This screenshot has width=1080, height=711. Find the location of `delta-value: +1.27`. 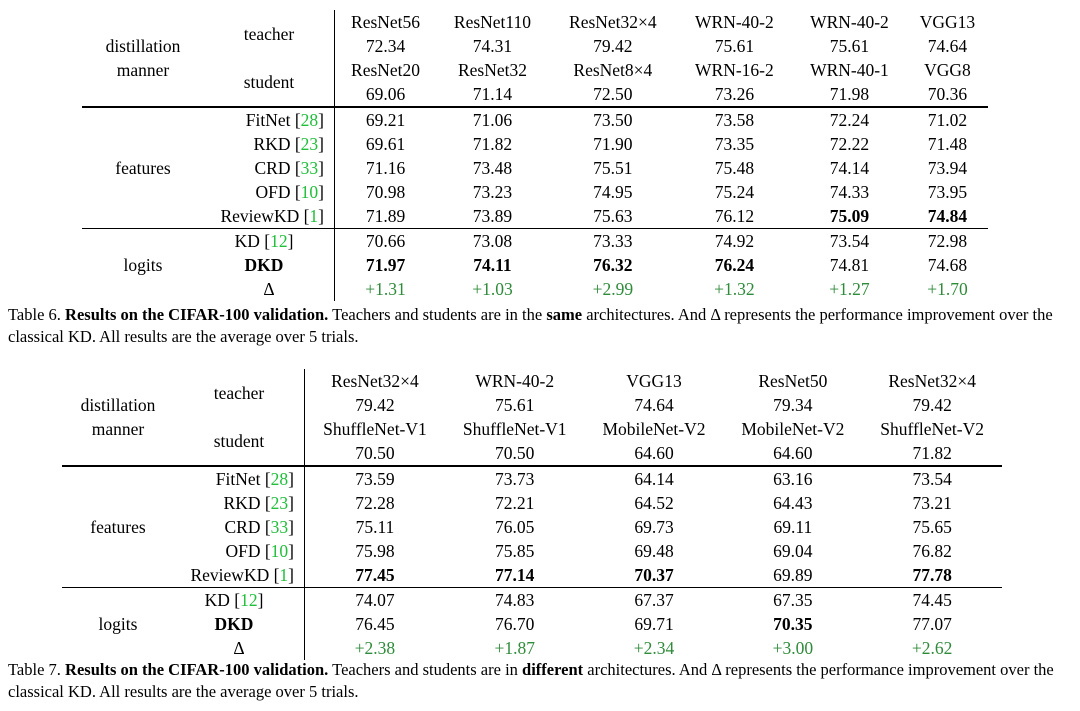

delta-value: +1.27 is located at coordinates (849, 289).